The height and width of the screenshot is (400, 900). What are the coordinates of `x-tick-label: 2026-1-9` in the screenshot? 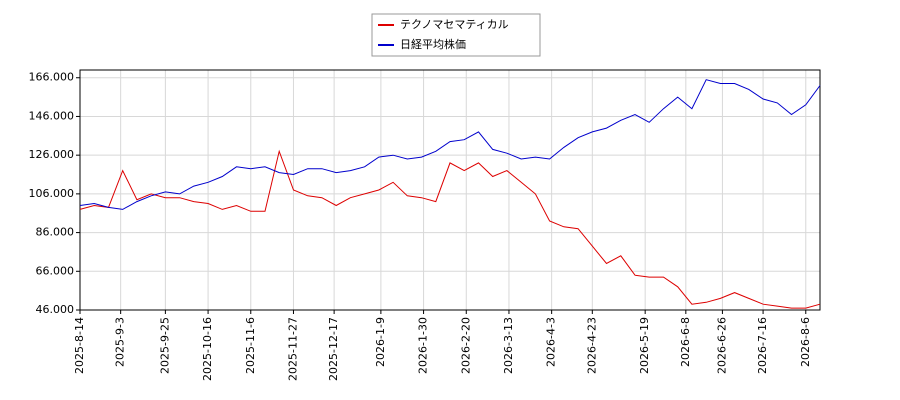 It's located at (380, 342).